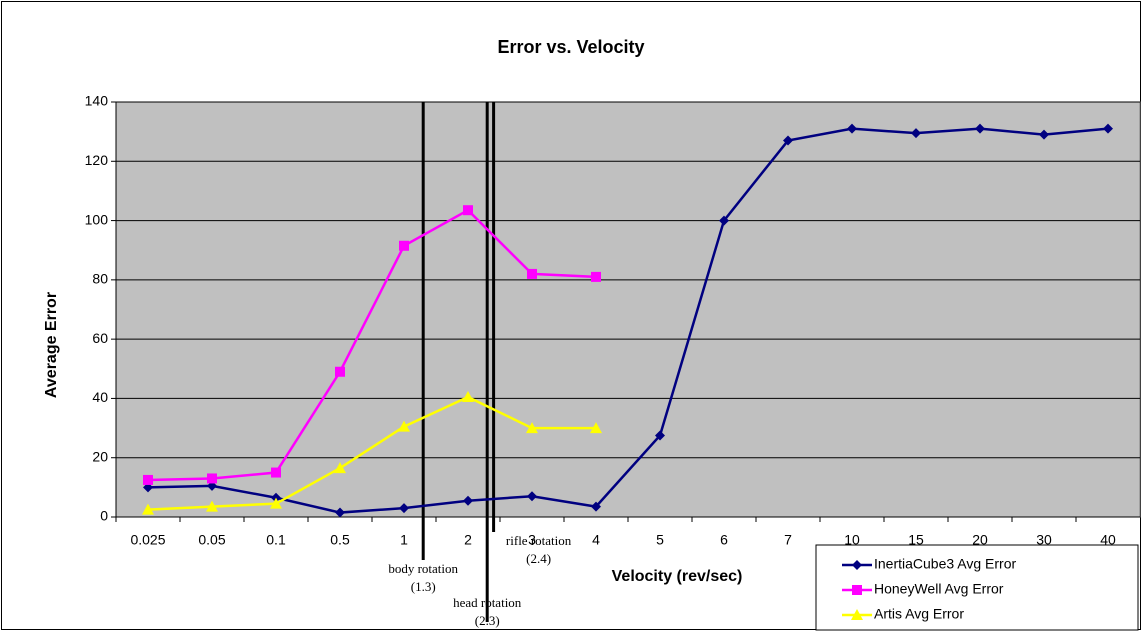 The image size is (1143, 632). Describe the element at coordinates (51, 345) in the screenshot. I see `y-axis-label: Average Error` at that location.